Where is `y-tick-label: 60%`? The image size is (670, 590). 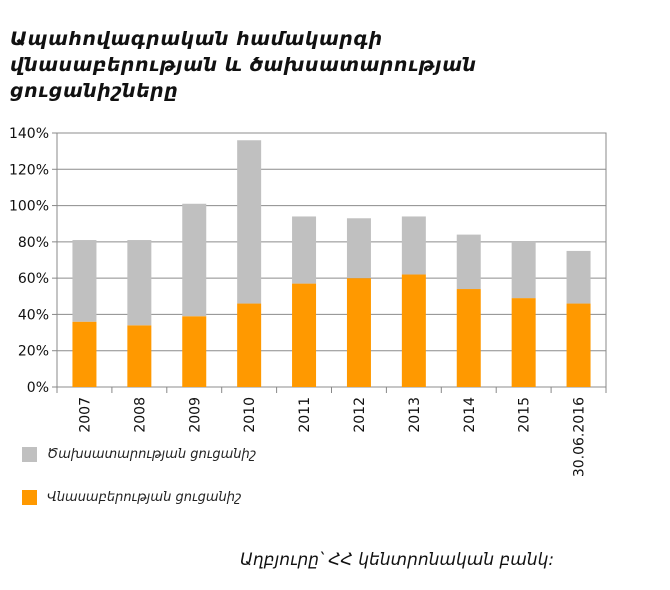
y-tick-label: 60% is located at coordinates (33, 279).